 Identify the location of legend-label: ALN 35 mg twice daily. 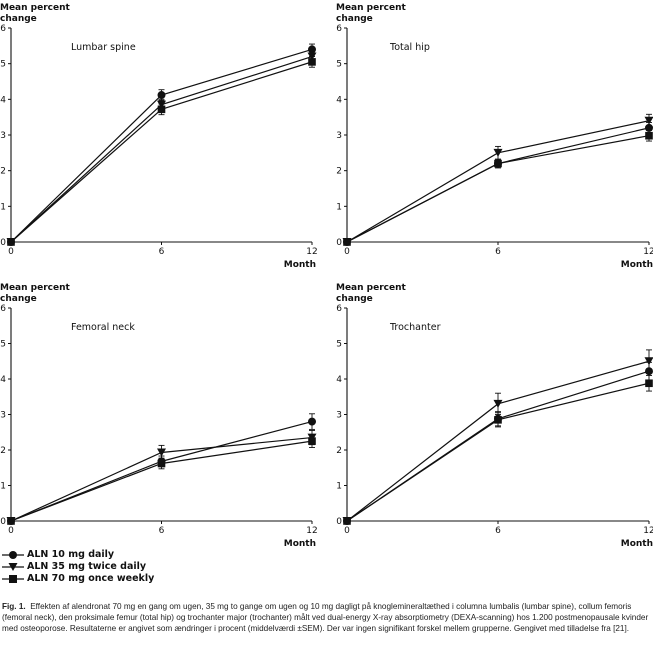
(87, 566).